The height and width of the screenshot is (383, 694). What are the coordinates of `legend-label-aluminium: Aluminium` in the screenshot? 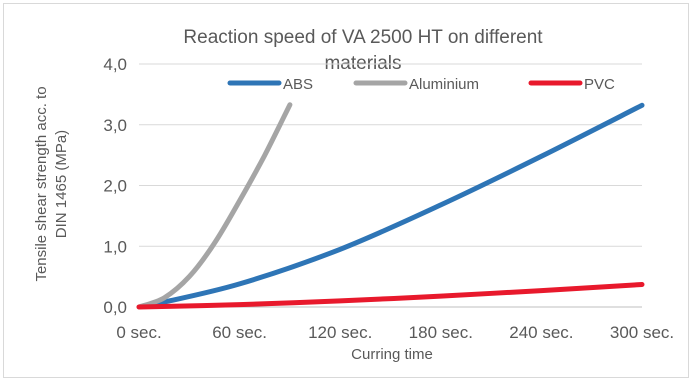 It's located at (444, 84).